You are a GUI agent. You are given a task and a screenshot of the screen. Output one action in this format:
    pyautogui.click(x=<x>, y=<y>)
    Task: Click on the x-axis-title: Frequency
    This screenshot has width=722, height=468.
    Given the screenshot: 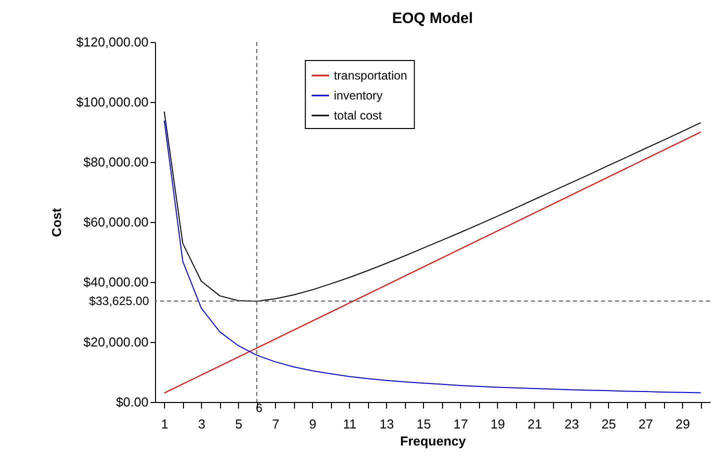 What is the action you would take?
    pyautogui.click(x=433, y=441)
    